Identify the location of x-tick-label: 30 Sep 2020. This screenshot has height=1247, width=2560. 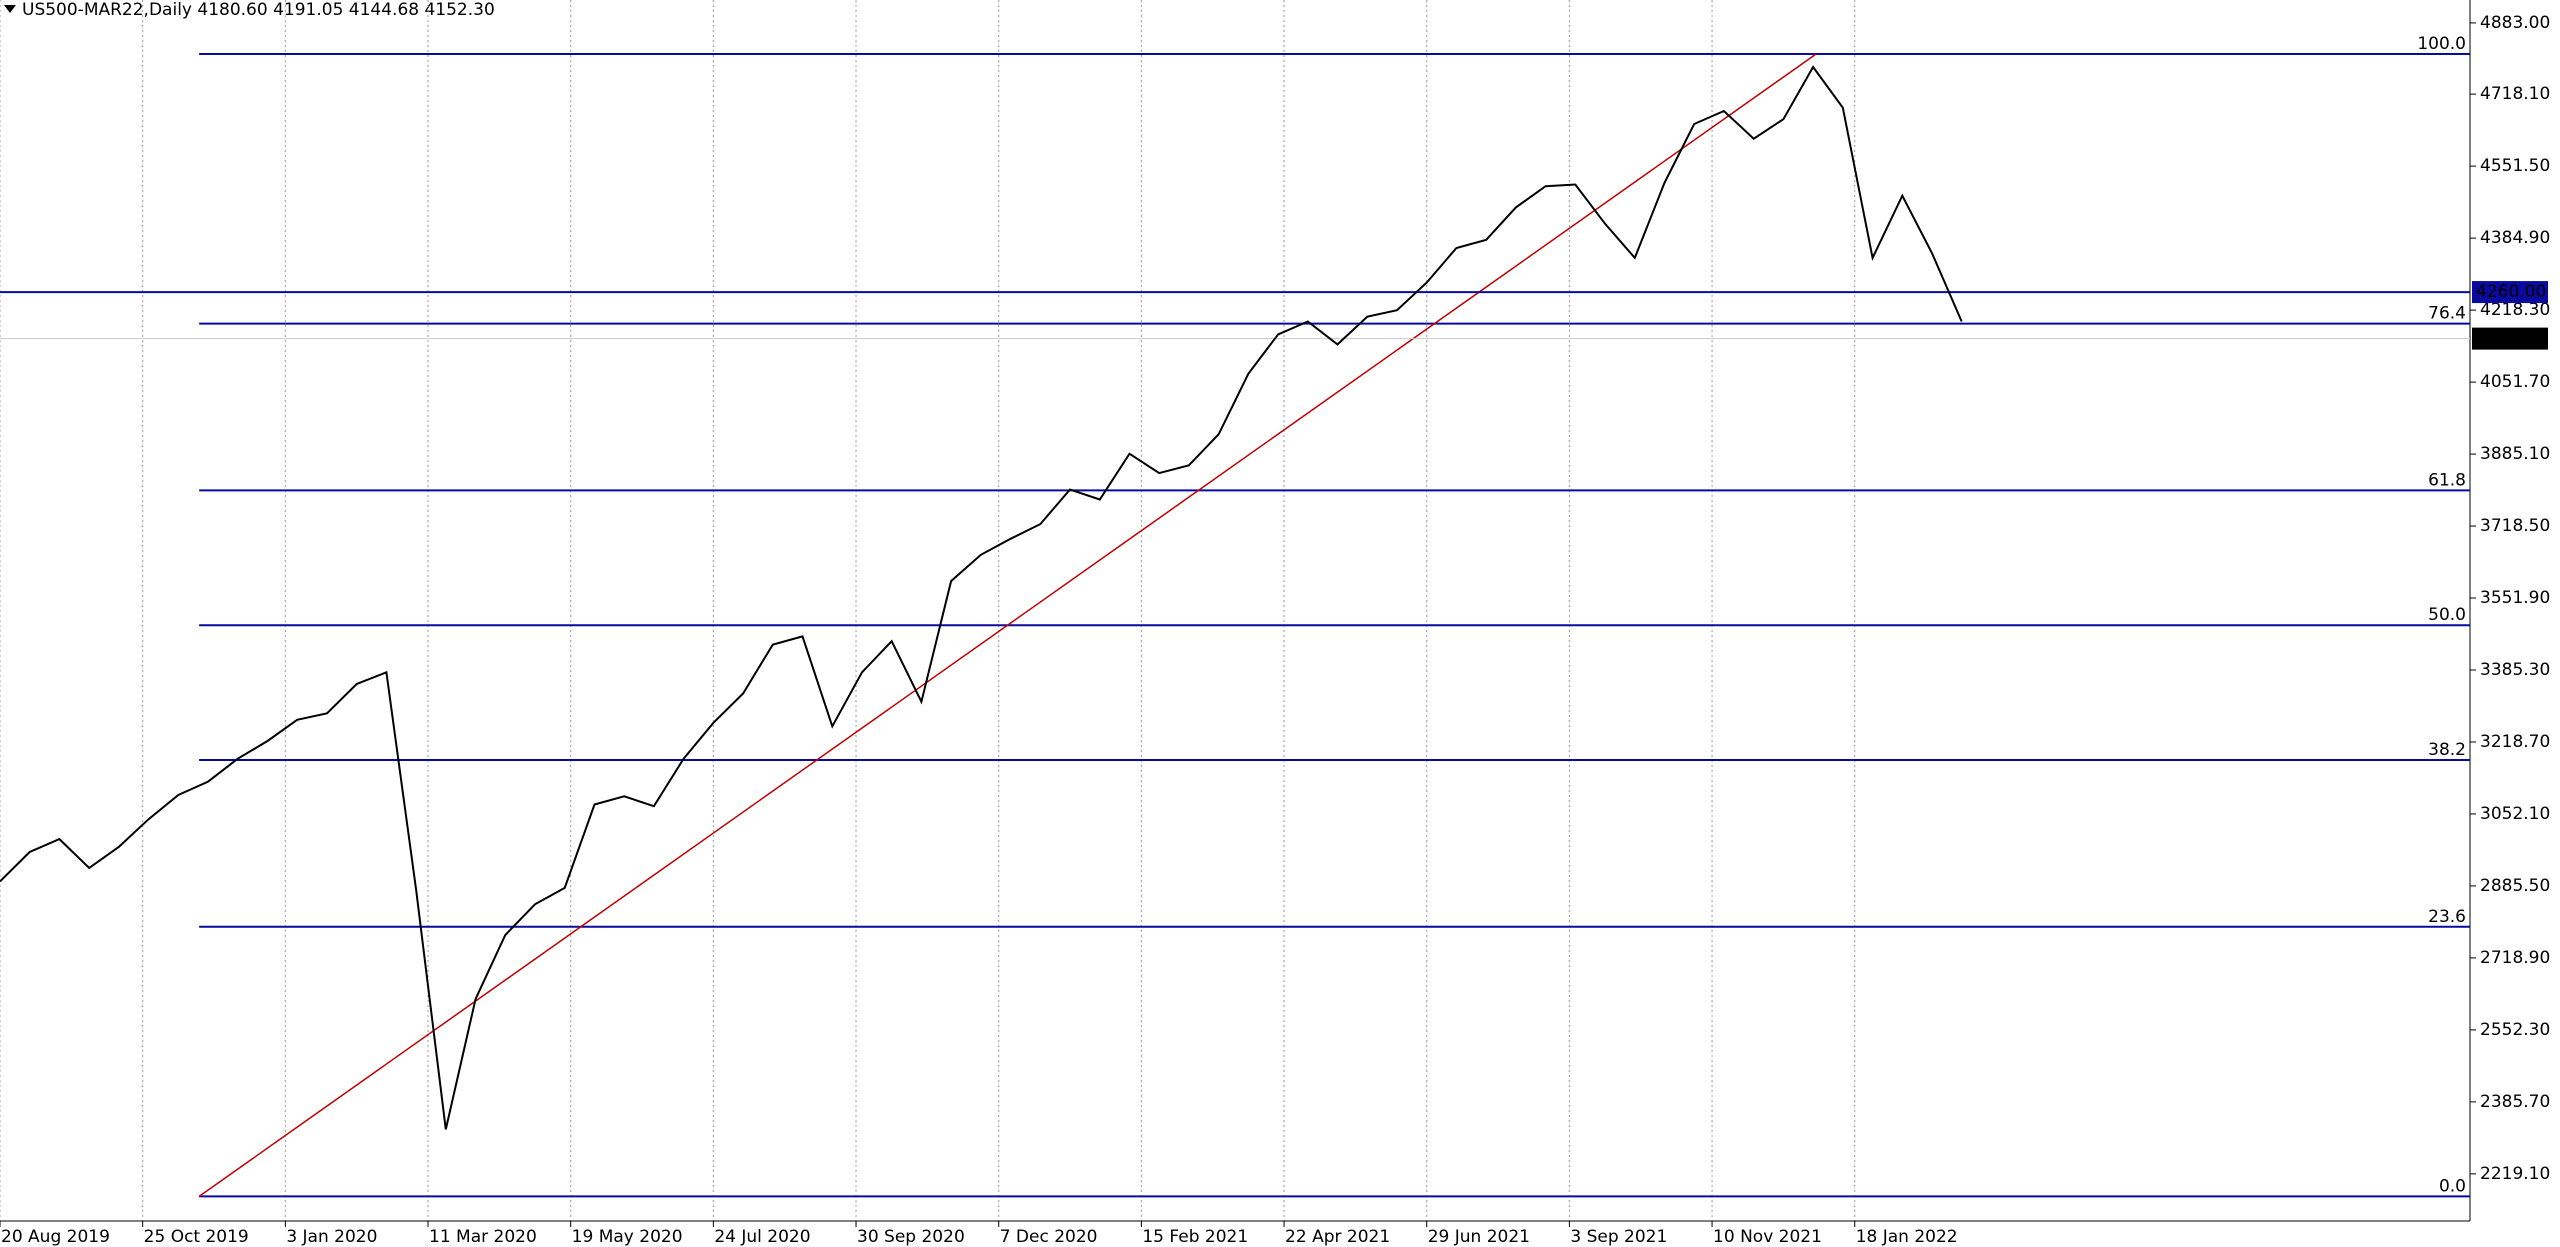
(911, 1237).